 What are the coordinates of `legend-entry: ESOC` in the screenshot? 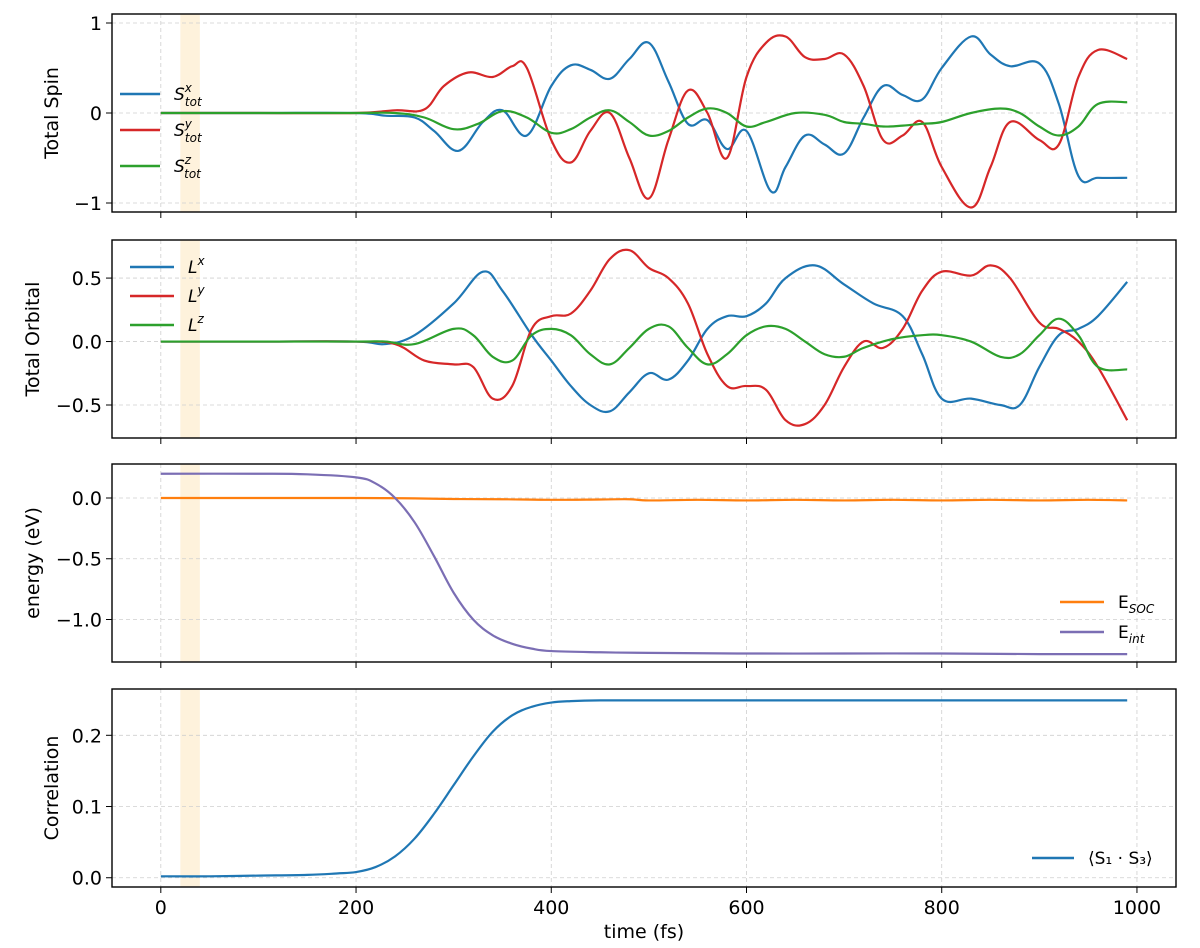 It's located at (1136, 604).